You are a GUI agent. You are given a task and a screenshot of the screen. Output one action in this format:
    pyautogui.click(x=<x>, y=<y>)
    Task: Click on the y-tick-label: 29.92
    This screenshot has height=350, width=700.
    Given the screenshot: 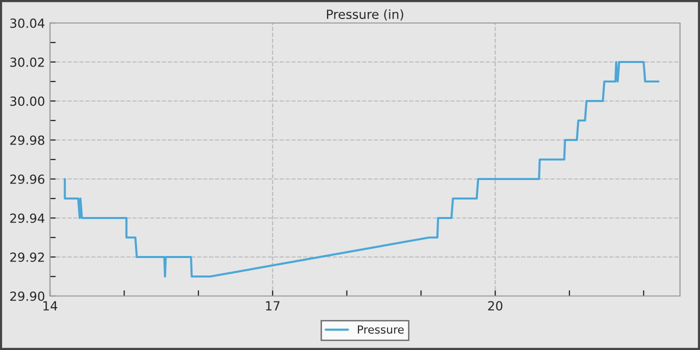 What is the action you would take?
    pyautogui.click(x=27, y=257)
    